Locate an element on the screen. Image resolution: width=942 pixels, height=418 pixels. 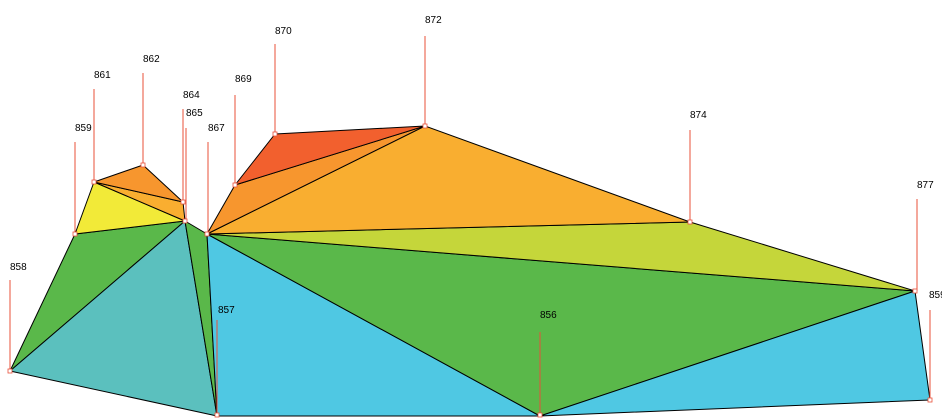
label-869: 869 is located at coordinates (243, 79).